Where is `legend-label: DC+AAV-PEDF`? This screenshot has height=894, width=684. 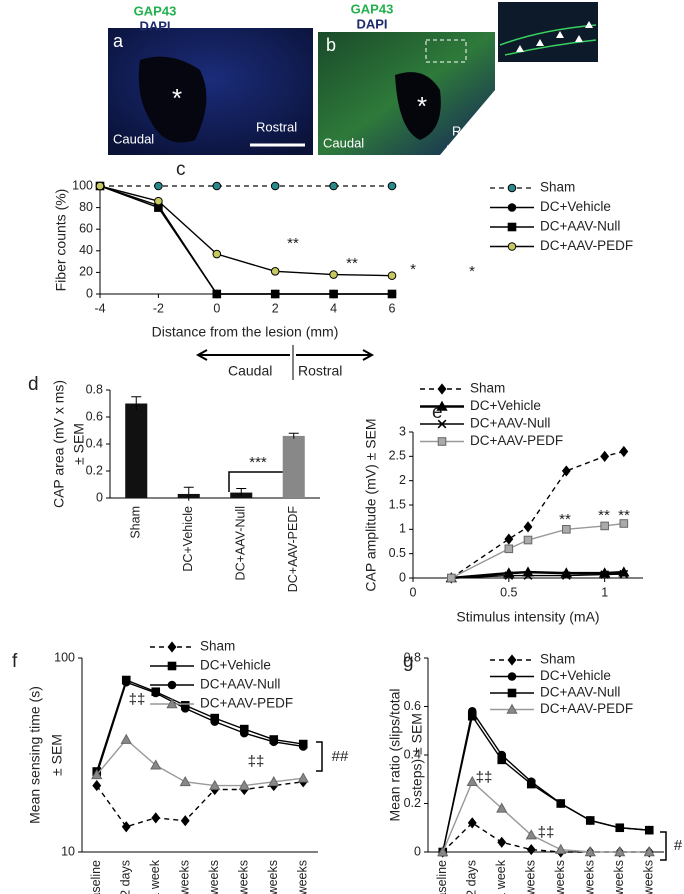 legend-label: DC+AAV-PEDF is located at coordinates (586, 245).